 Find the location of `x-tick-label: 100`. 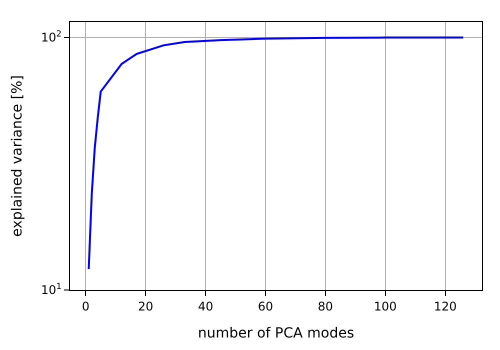

x-tick-label: 100 is located at coordinates (385, 306).